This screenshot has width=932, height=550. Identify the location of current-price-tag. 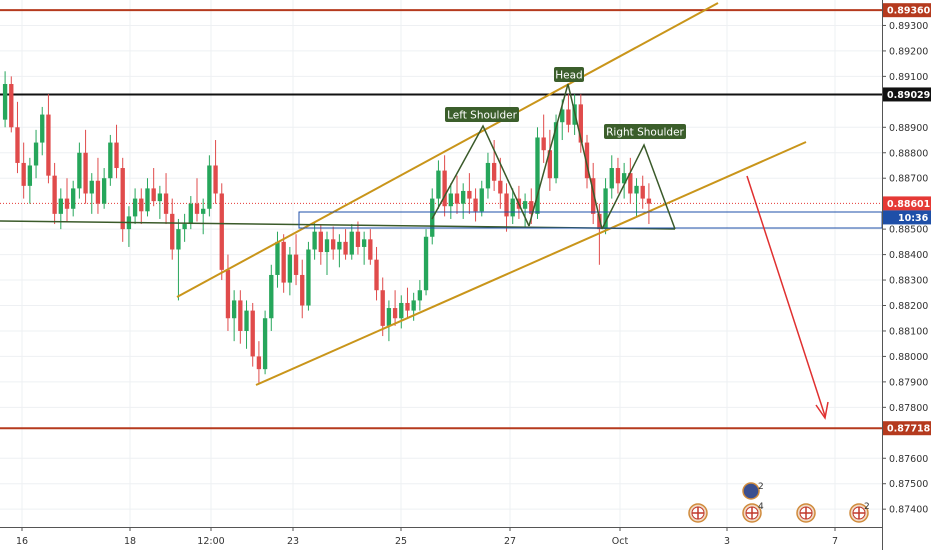
(907, 203).